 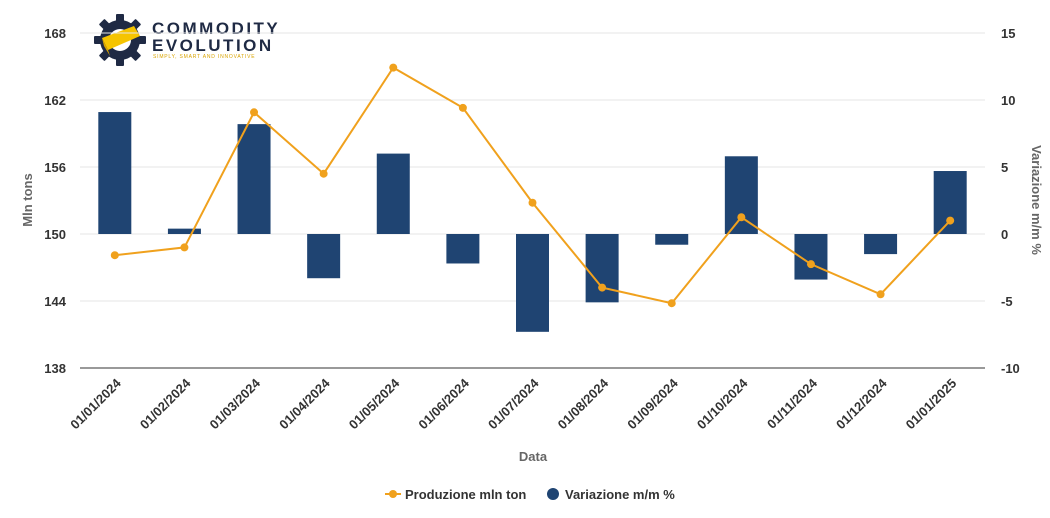 I want to click on x-axis-title: Data, so click(x=533, y=456).